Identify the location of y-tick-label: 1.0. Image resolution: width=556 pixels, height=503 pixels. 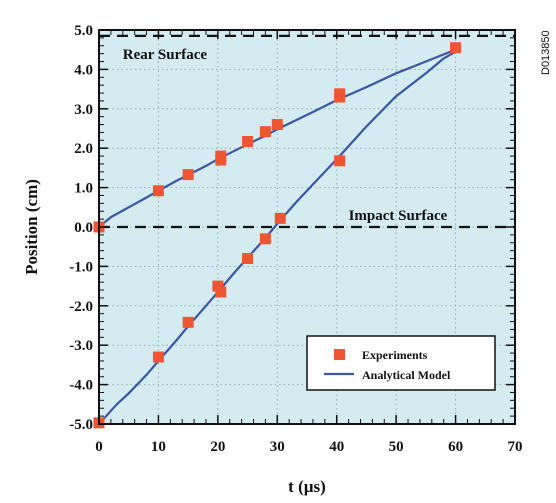
(83, 189).